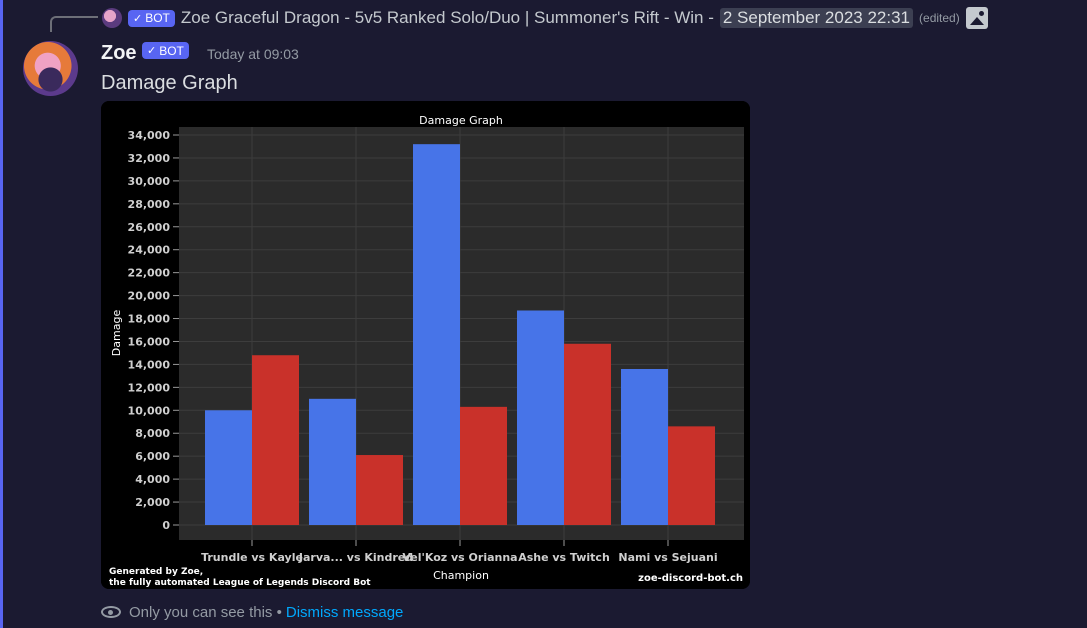 The width and height of the screenshot is (1087, 628). What do you see at coordinates (152, 456) in the screenshot?
I see `y-tick-label: 6,000` at bounding box center [152, 456].